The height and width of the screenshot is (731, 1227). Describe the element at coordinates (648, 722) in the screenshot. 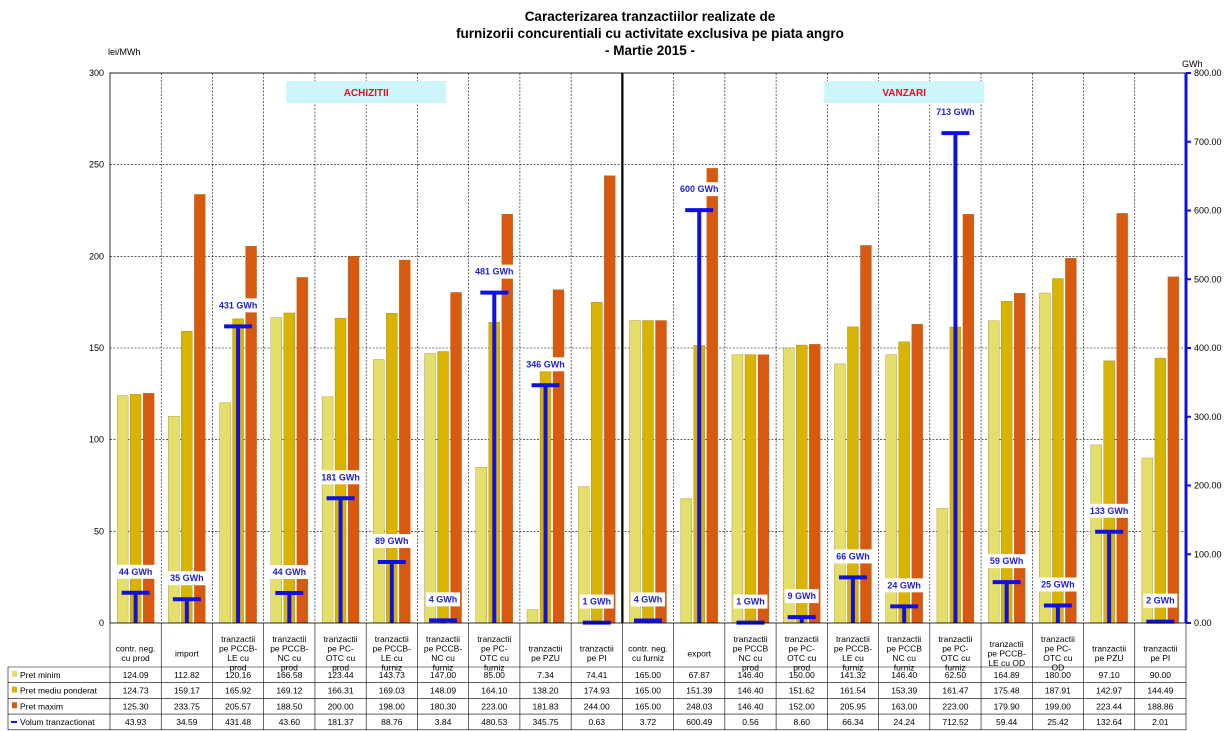

I see `table-cell: 3.72` at that location.